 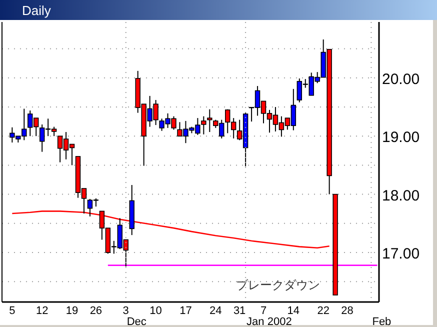 What do you see at coordinates (347, 311) in the screenshot?
I see `x-tick-label: 28` at bounding box center [347, 311].